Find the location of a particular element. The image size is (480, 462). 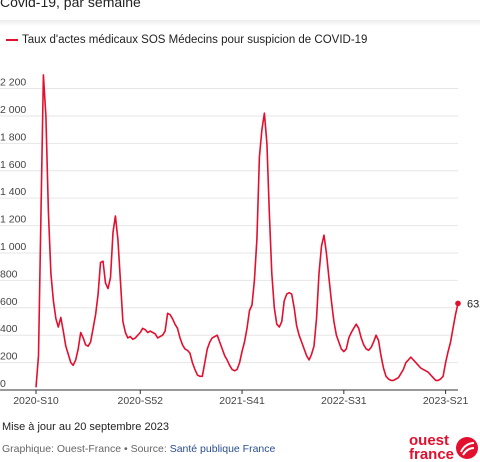

y-tick-label: 600 is located at coordinates (9, 302).